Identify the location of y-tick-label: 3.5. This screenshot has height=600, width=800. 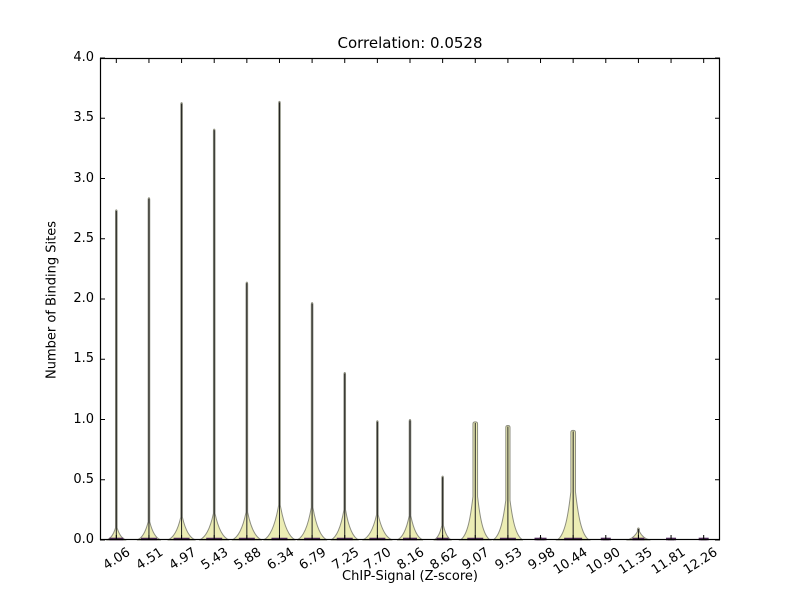
(83, 118).